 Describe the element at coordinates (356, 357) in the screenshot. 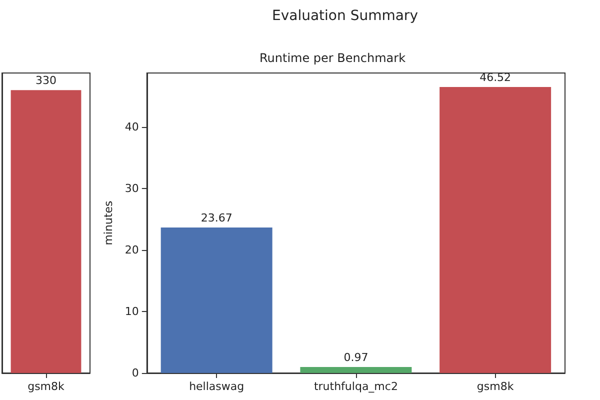

I see `data-label: 0.97` at that location.